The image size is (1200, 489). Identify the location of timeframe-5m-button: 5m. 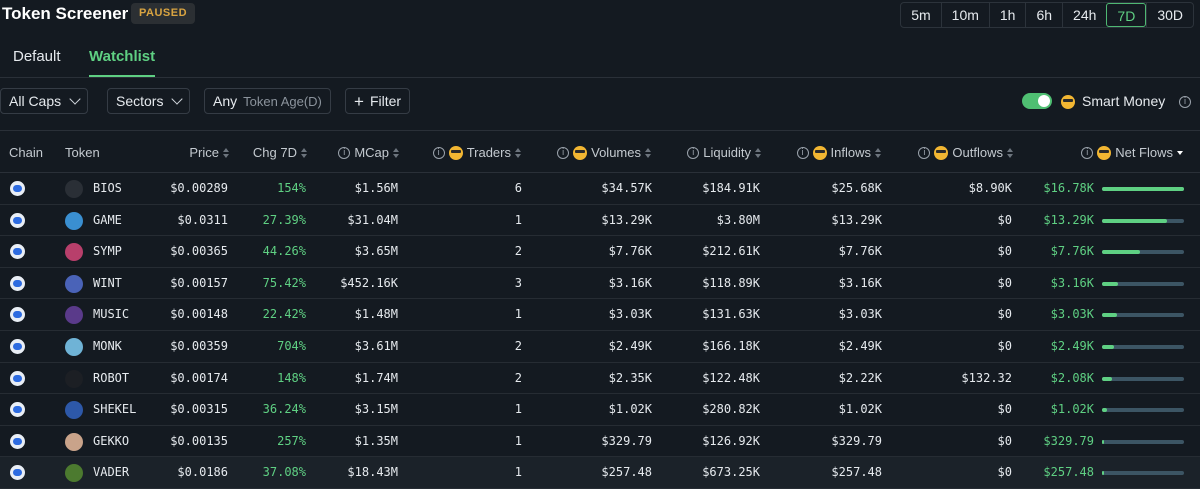
(921, 15).